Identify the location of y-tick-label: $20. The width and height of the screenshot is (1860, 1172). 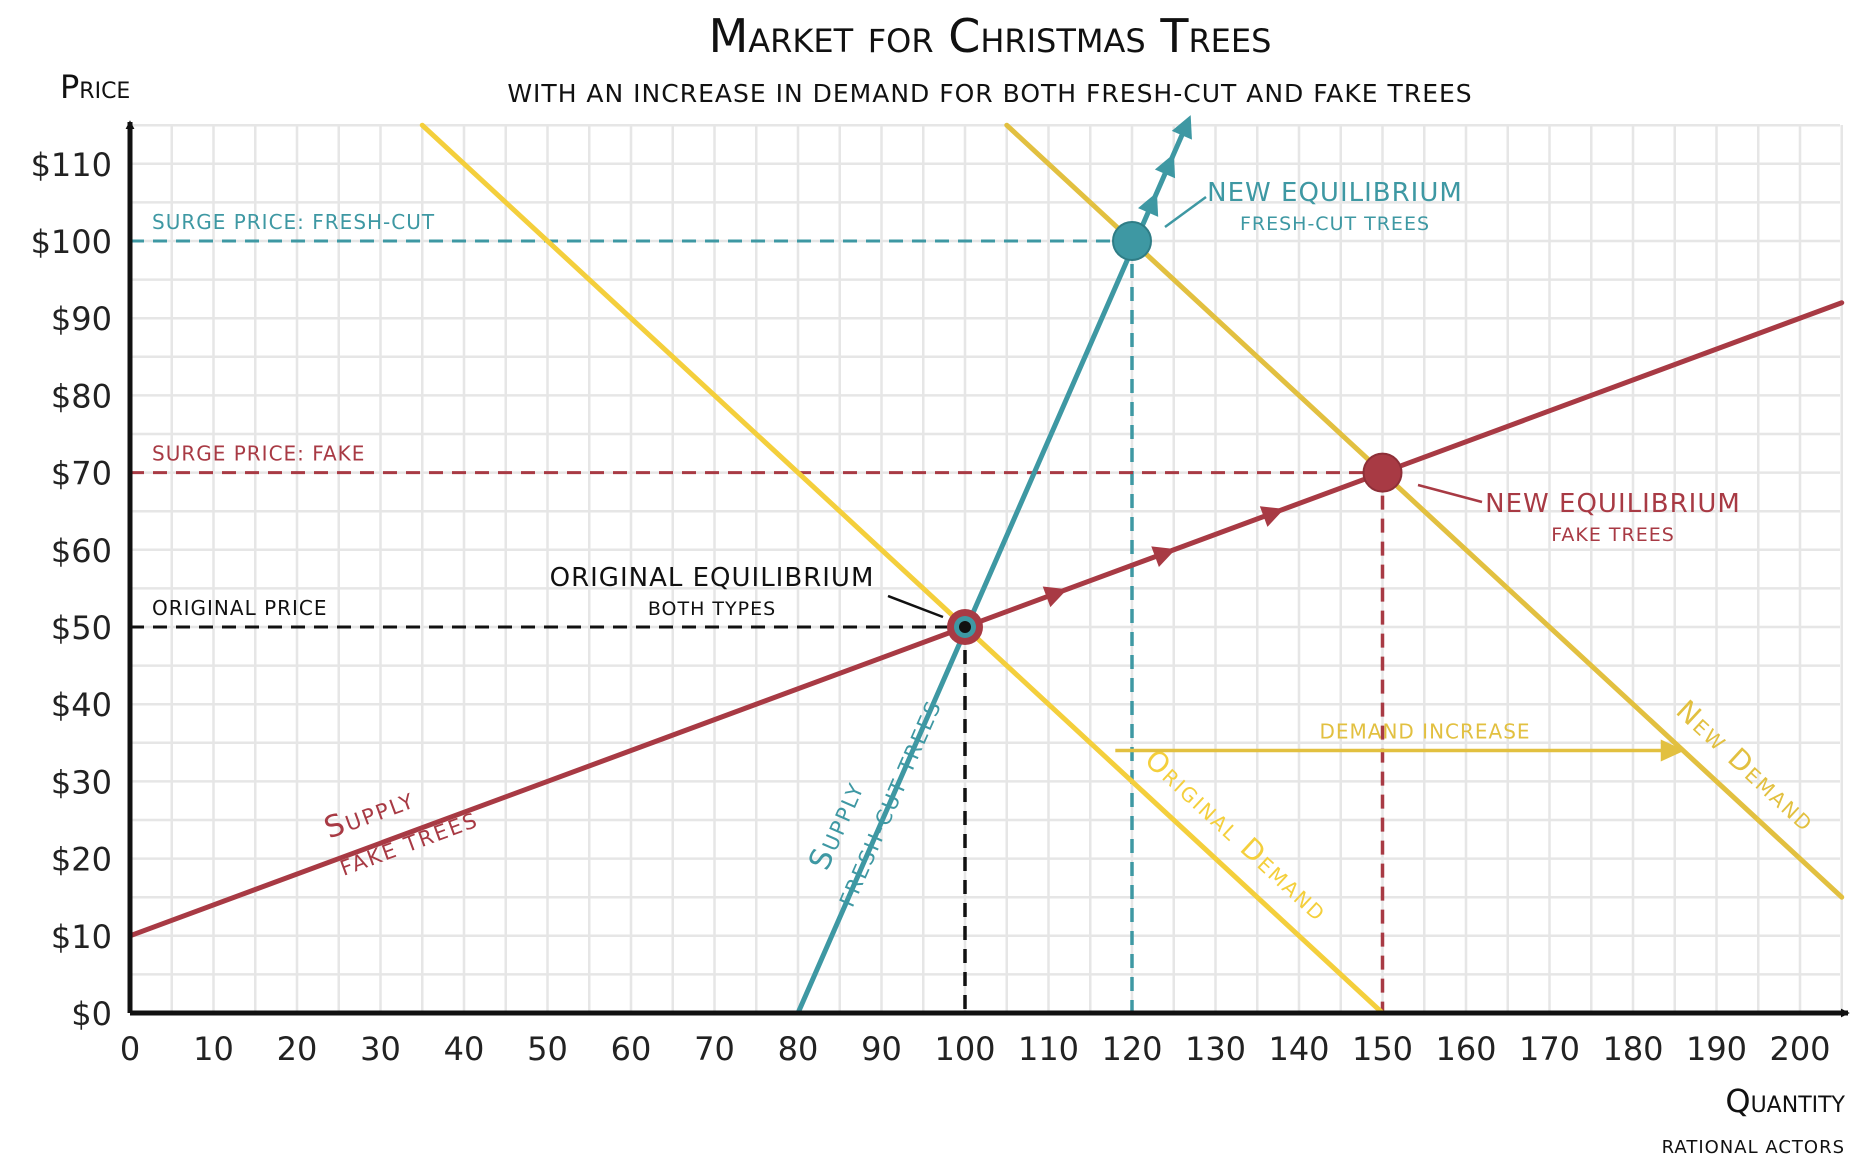
(81, 860).